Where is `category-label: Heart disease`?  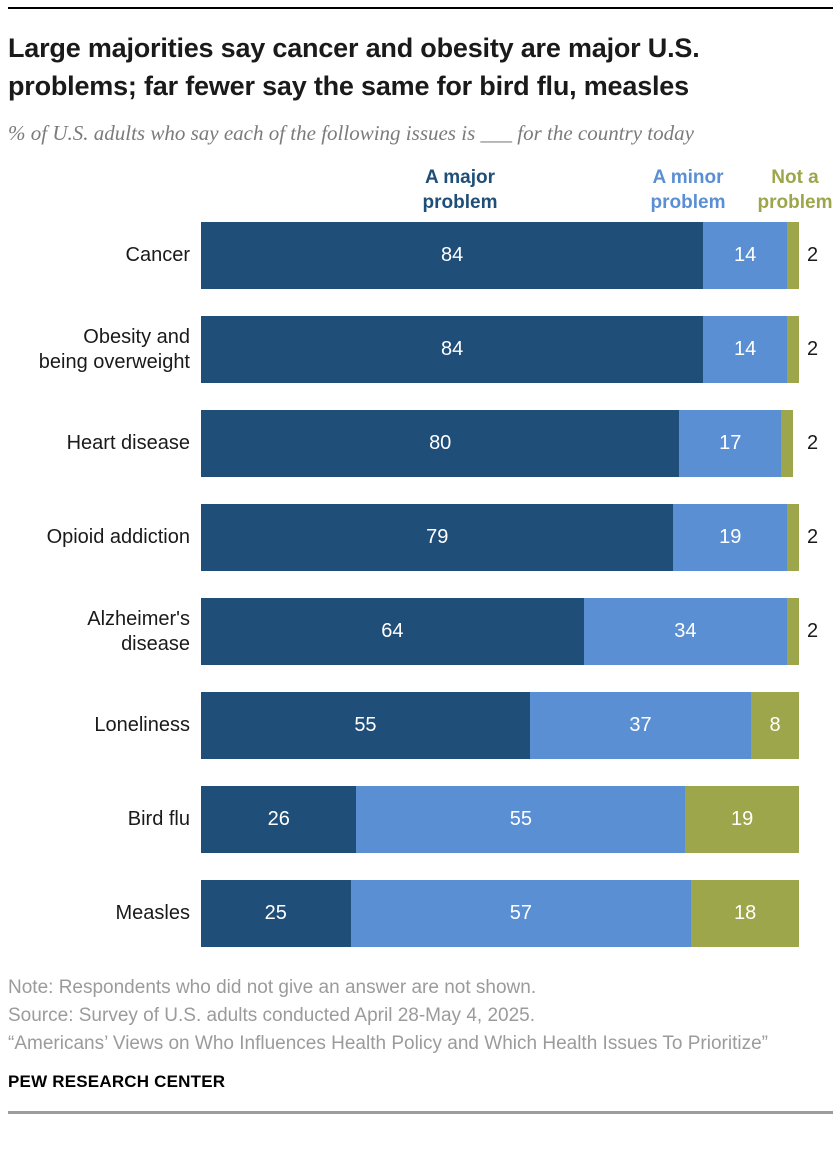
category-label: Heart disease is located at coordinates (128, 443).